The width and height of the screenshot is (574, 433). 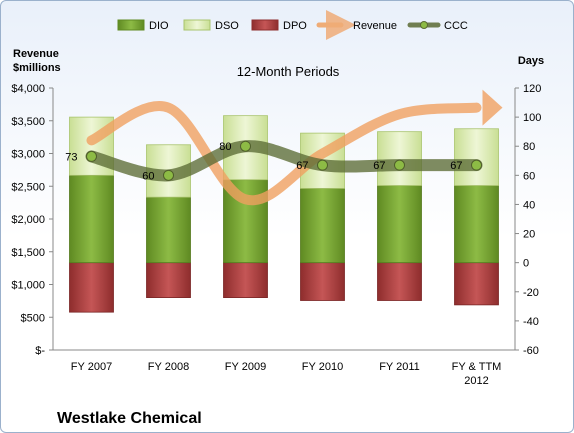 I want to click on chart-title: 12-Month Periods, so click(x=288, y=71).